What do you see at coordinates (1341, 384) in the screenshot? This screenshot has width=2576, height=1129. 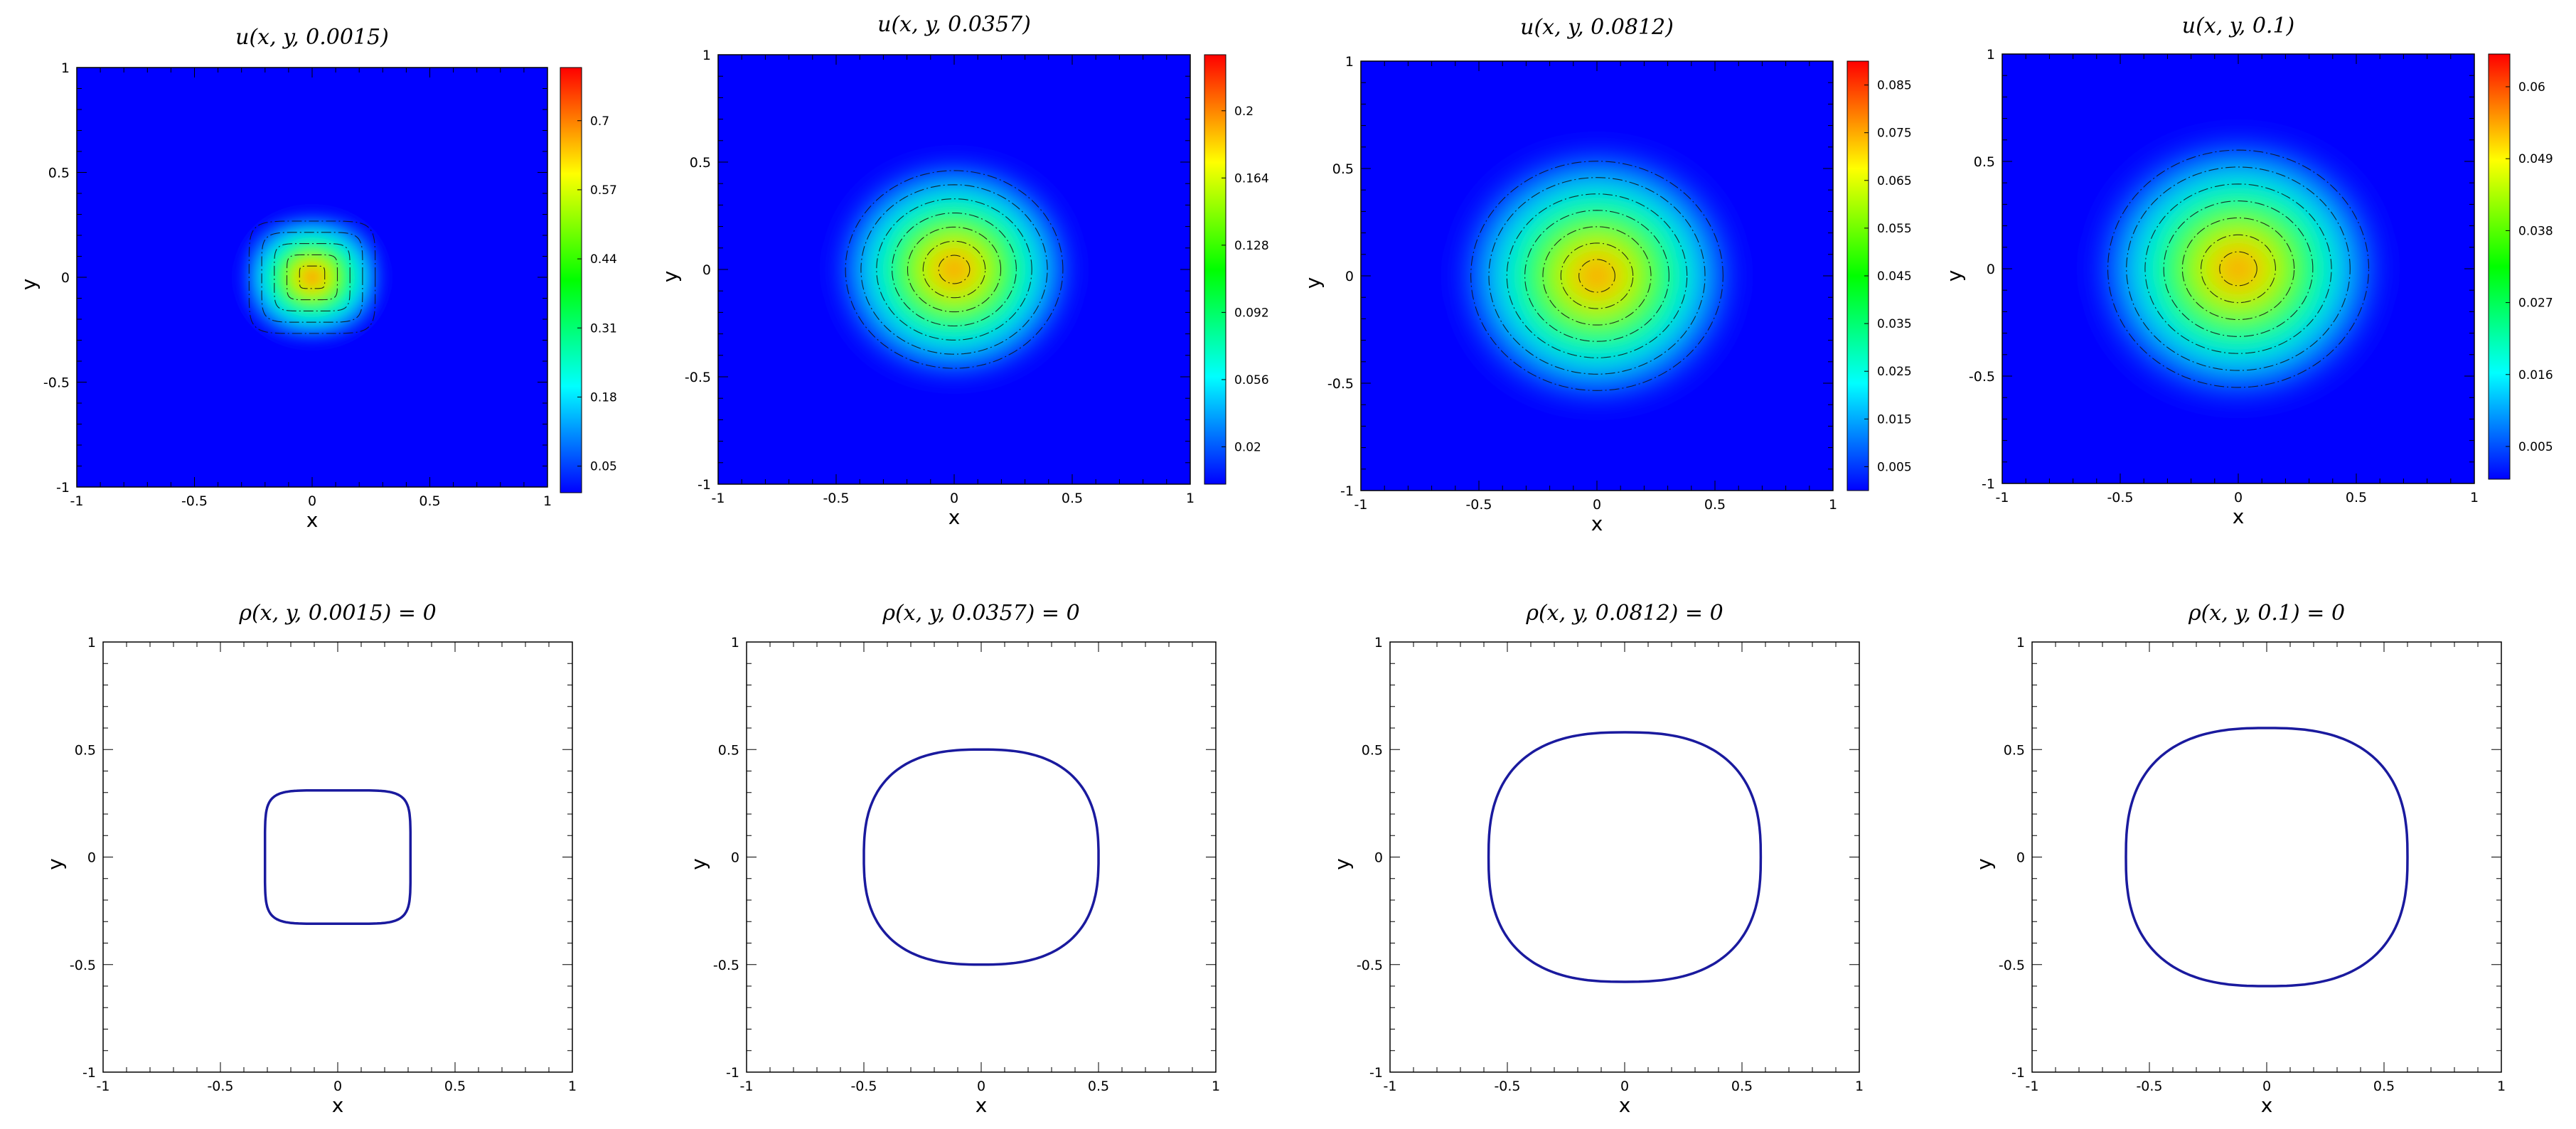 I see `heatmap-3-ytick-label: -0.5` at bounding box center [1341, 384].